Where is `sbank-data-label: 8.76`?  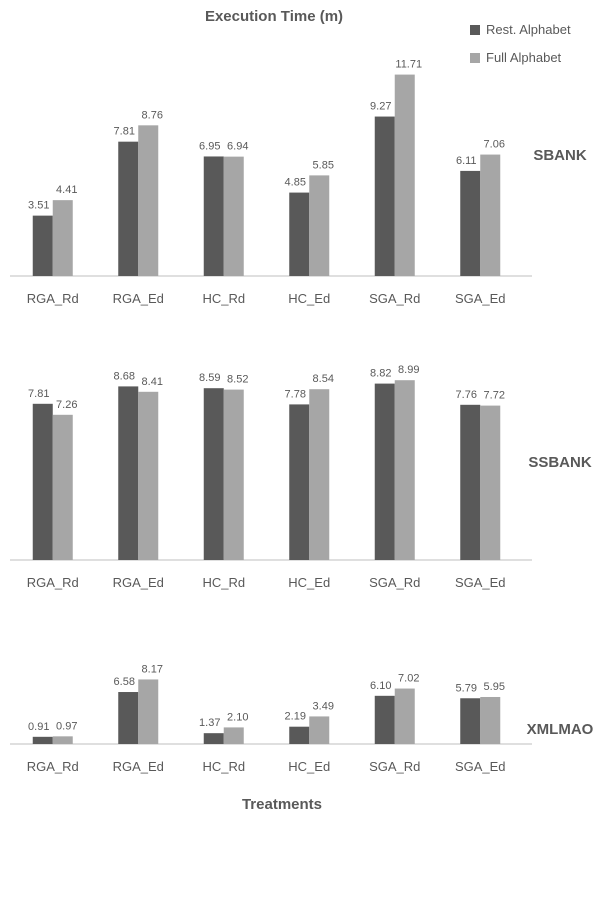
sbank-data-label: 8.76 is located at coordinates (152, 115).